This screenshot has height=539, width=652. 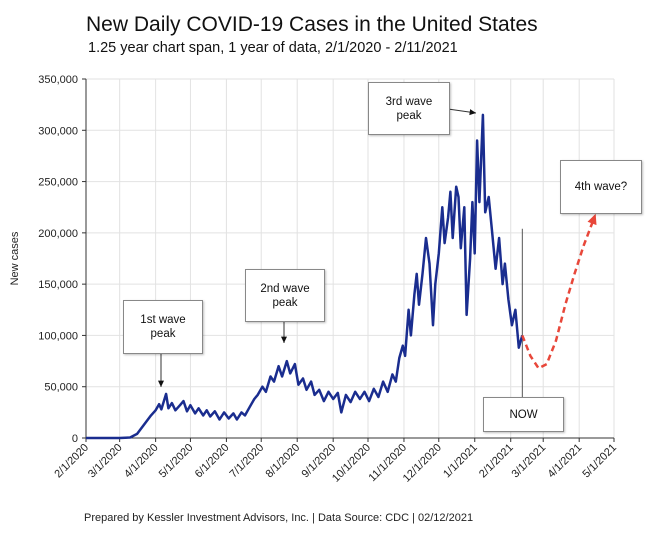 I want to click on x-tick-label: 4/1/2021, so click(x=565, y=461).